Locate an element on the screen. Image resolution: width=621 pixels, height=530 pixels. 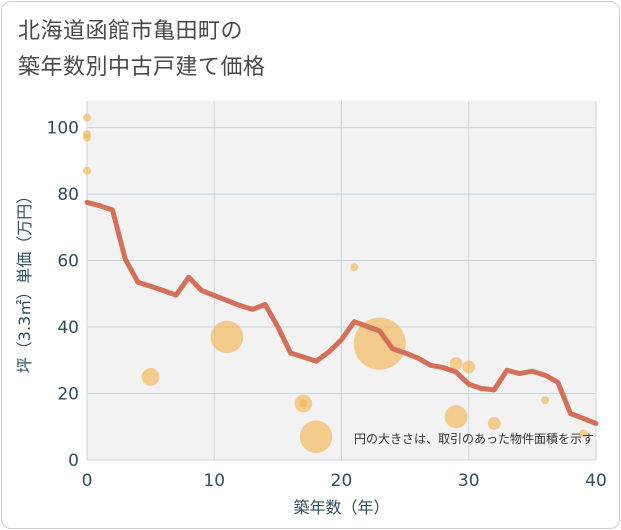
chart-title-line-2: 築年数別中古戸建て価格 is located at coordinates (142, 67).